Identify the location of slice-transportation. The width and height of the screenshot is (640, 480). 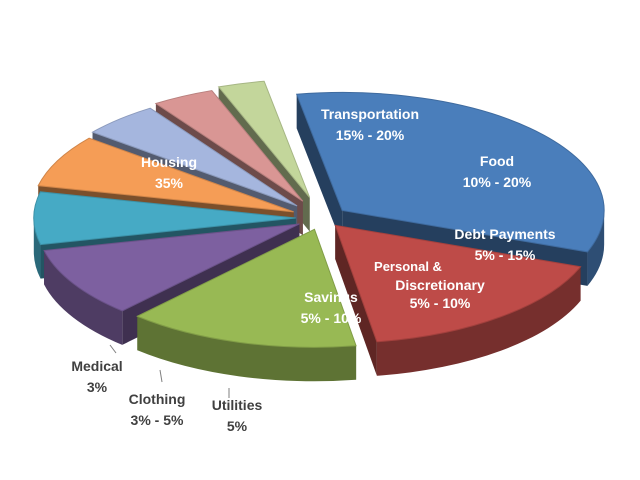
(458, 300).